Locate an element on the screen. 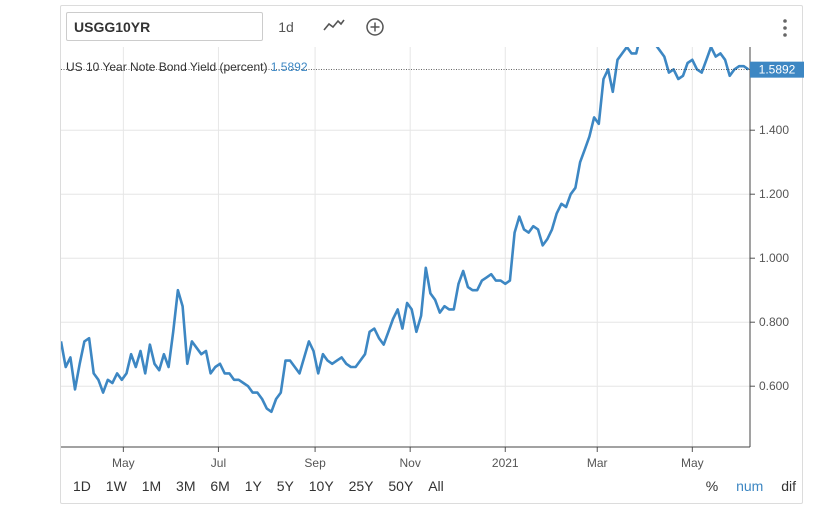  line-chart-icon is located at coordinates (334, 27).